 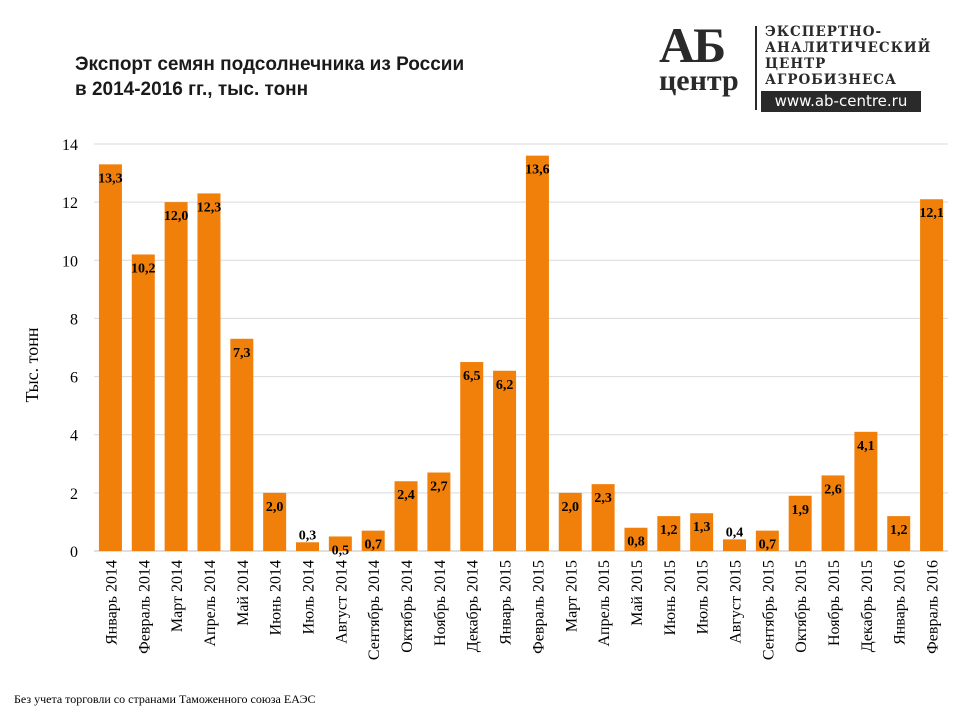 I want to click on x-tick-label: Январь 2016, so click(x=900, y=602).